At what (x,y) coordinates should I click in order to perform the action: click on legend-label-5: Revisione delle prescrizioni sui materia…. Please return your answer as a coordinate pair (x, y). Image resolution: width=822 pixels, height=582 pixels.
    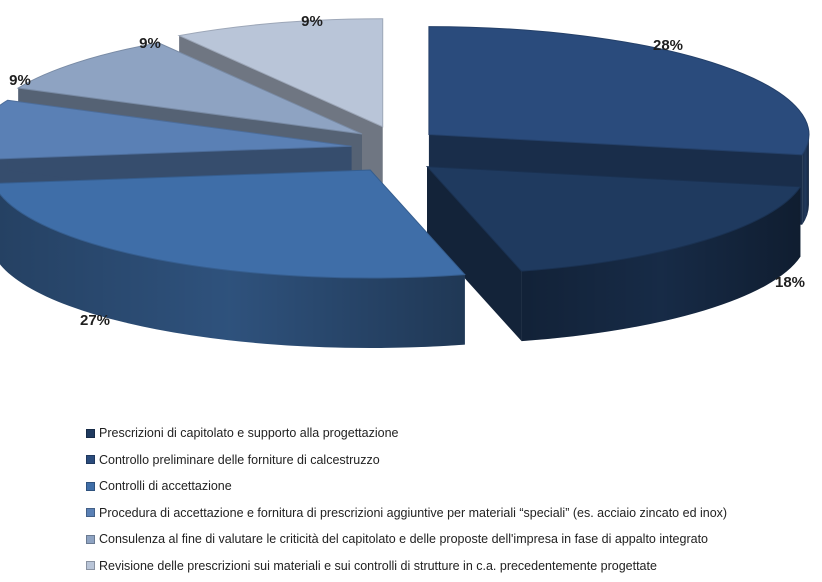
    Looking at the image, I should click on (378, 565).